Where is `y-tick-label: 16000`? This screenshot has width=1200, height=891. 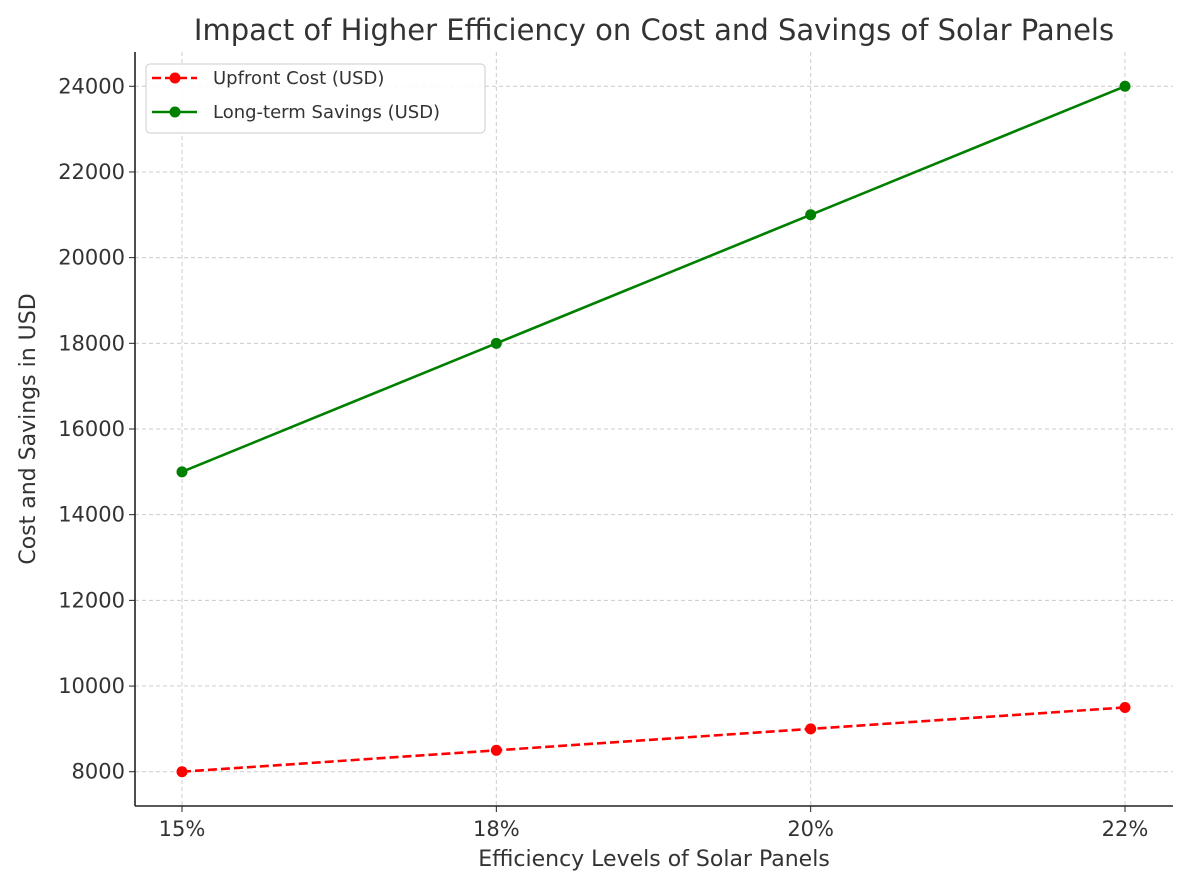 y-tick-label: 16000 is located at coordinates (91, 429).